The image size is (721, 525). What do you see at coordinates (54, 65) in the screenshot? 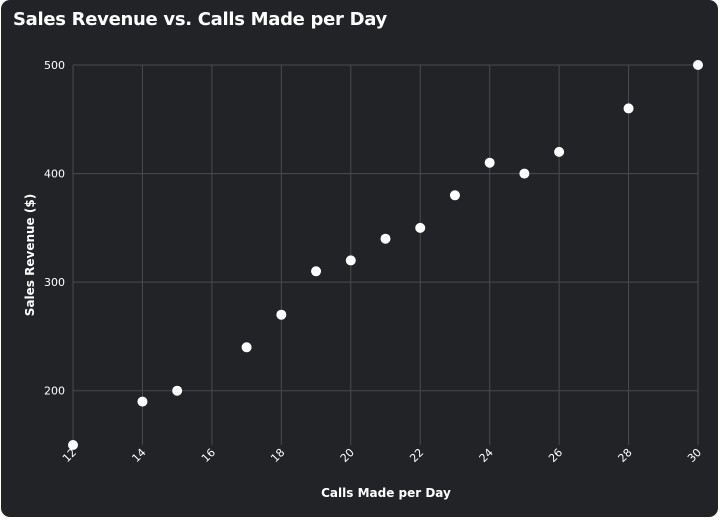
I see `y-tick-label: 500` at bounding box center [54, 65].